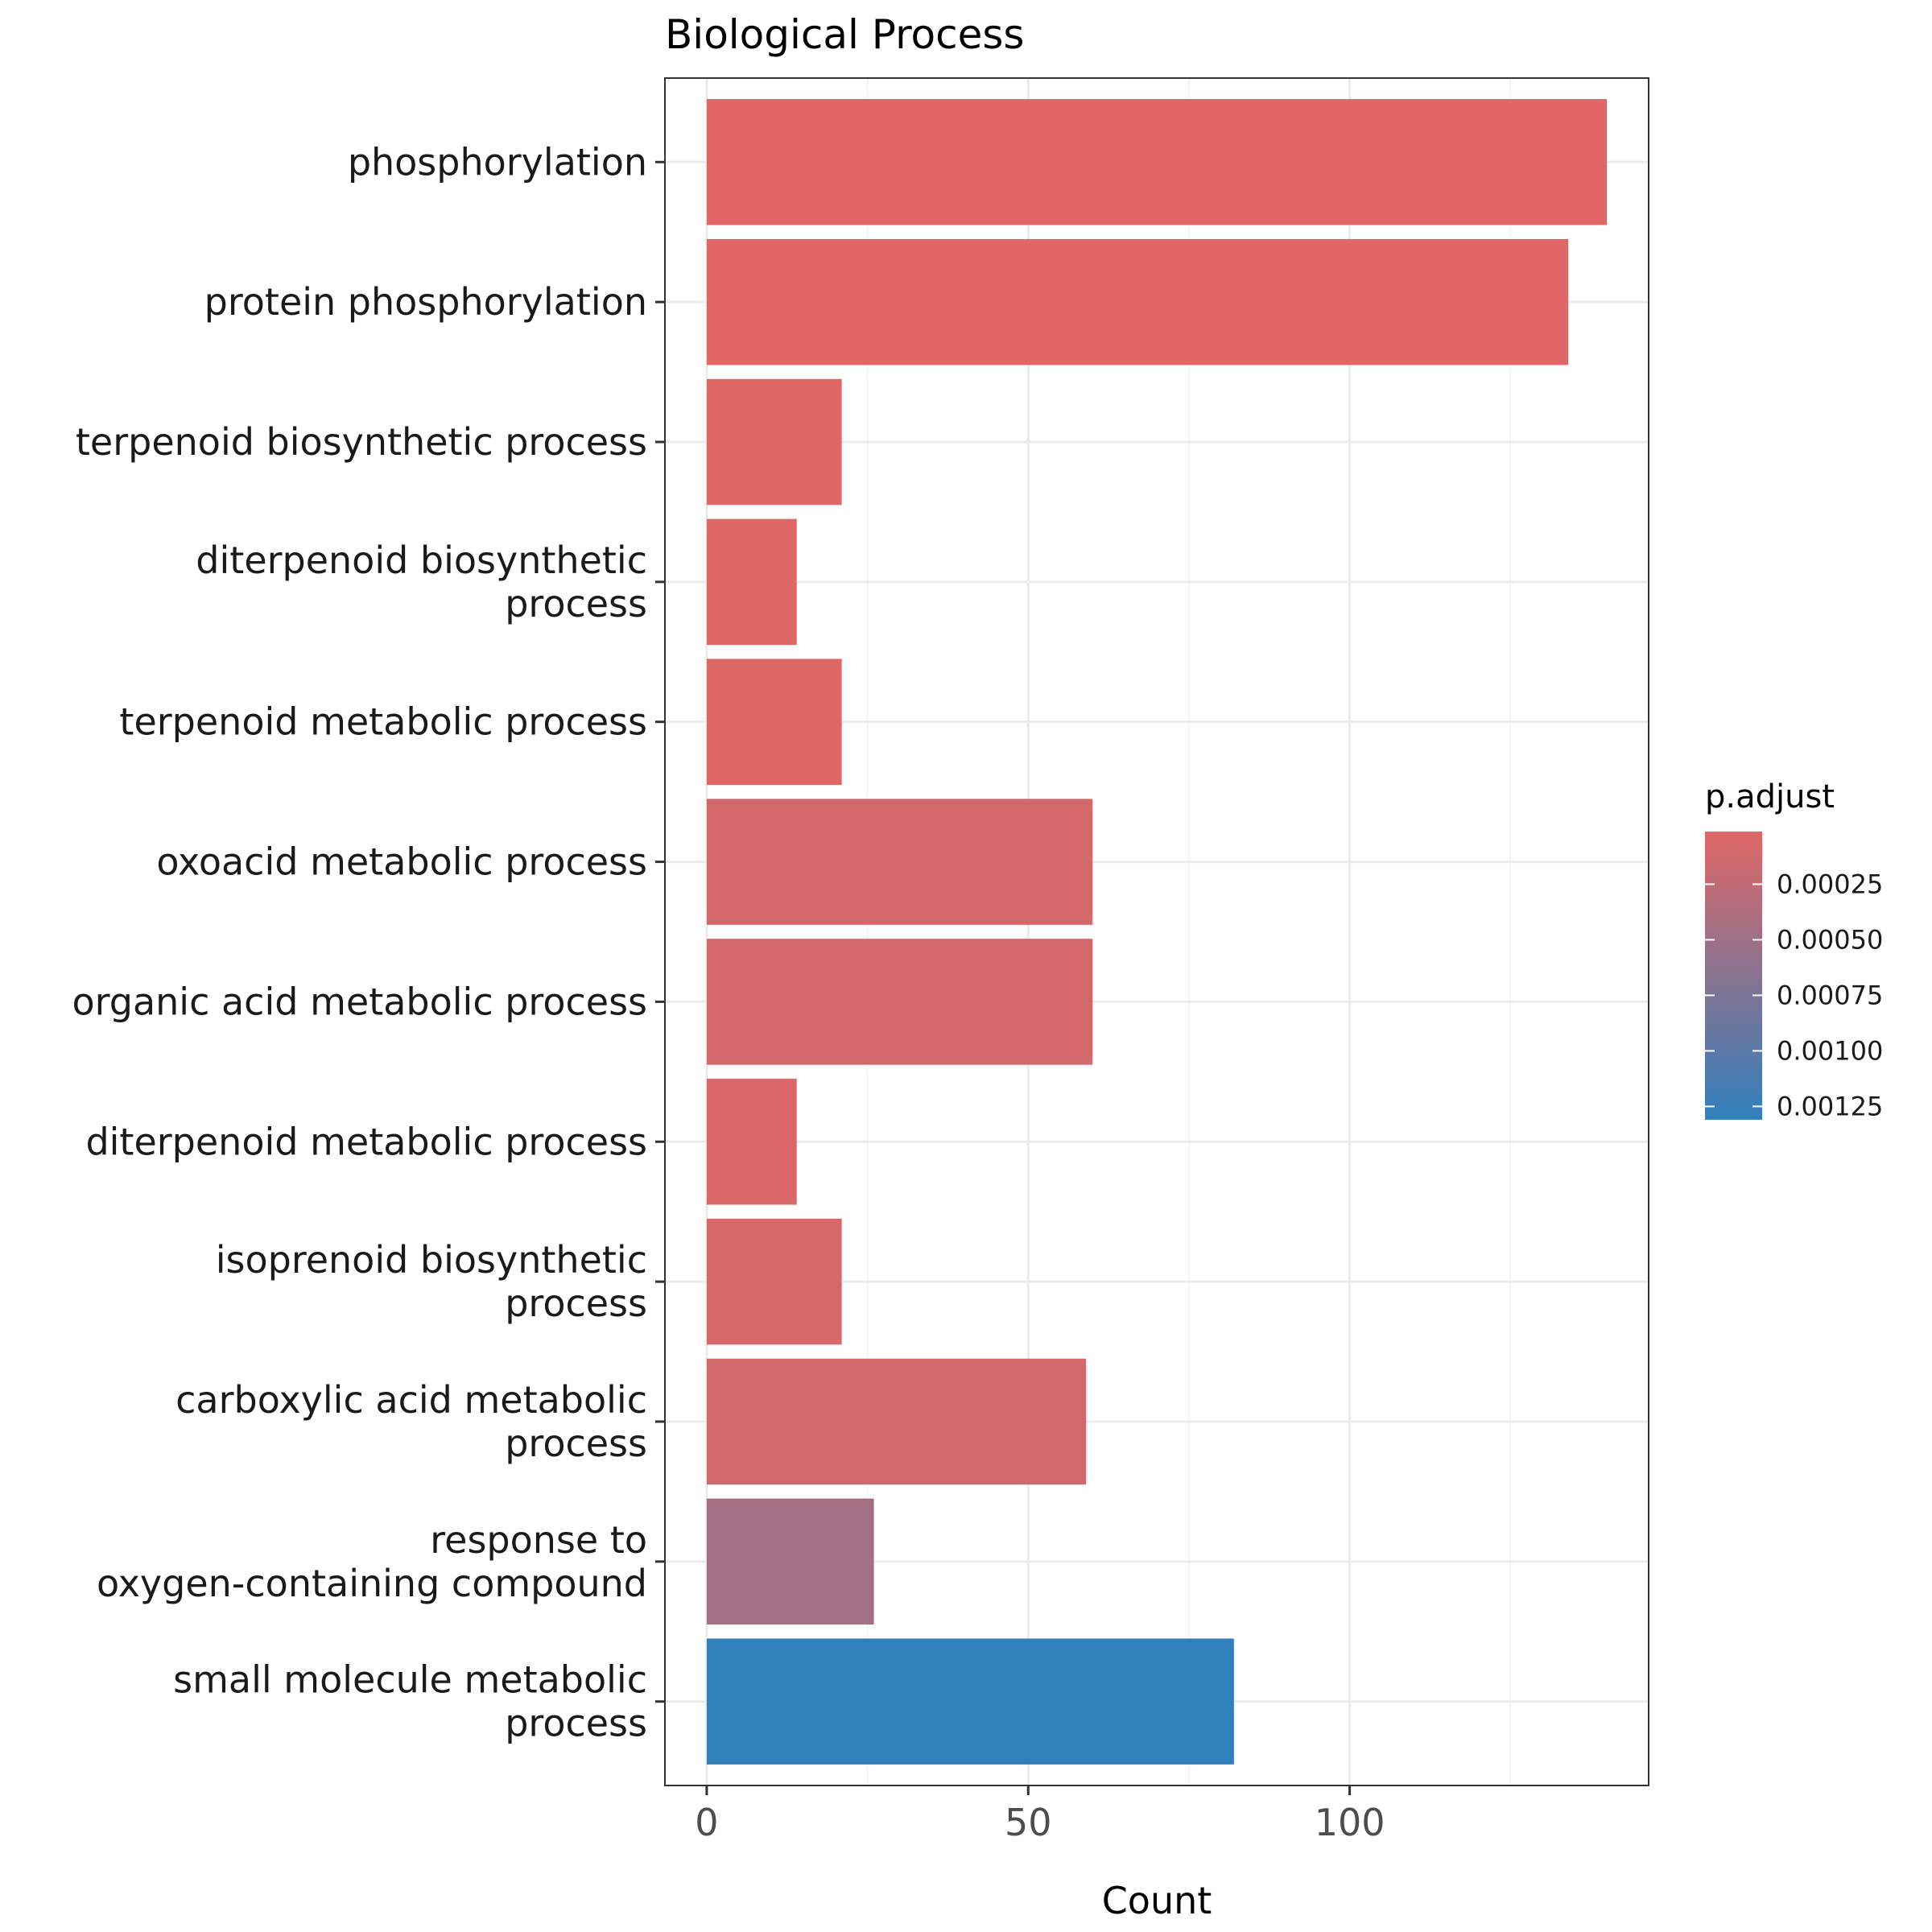 The image size is (1932, 1932). I want to click on x-tick-label: 0, so click(706, 1822).